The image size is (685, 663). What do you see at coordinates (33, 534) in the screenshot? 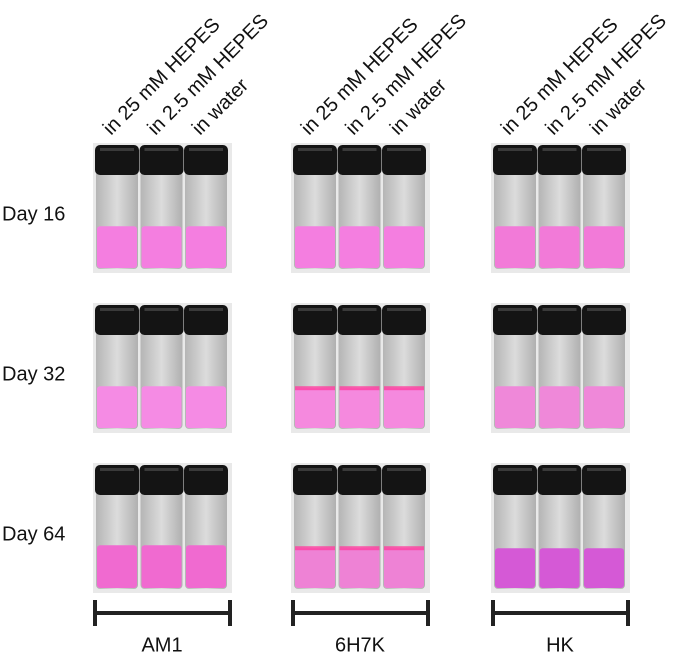
I see `row-label: Day 64` at bounding box center [33, 534].